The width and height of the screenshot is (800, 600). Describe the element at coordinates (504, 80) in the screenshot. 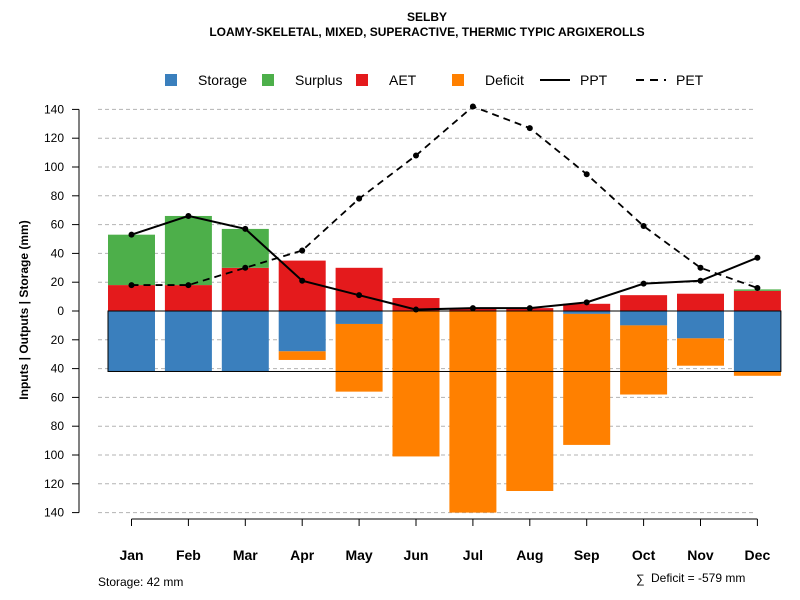

I see `legend-label-deficit: Deficit` at that location.